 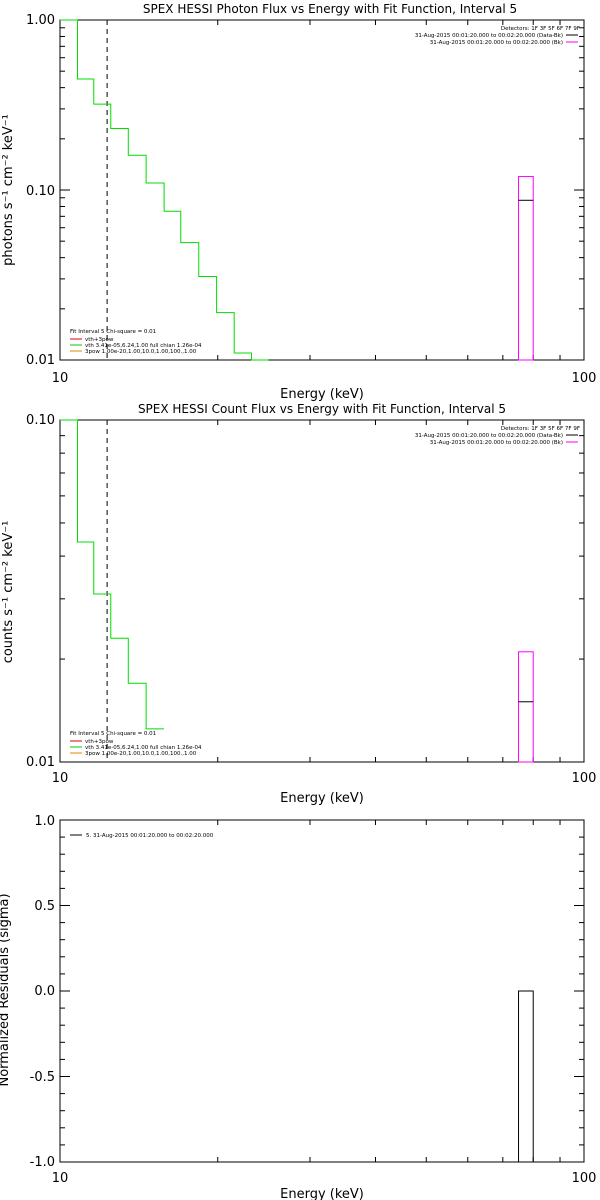 I want to click on panel3-ylabel: Normalized Residuals (sigma), so click(x=6, y=989).